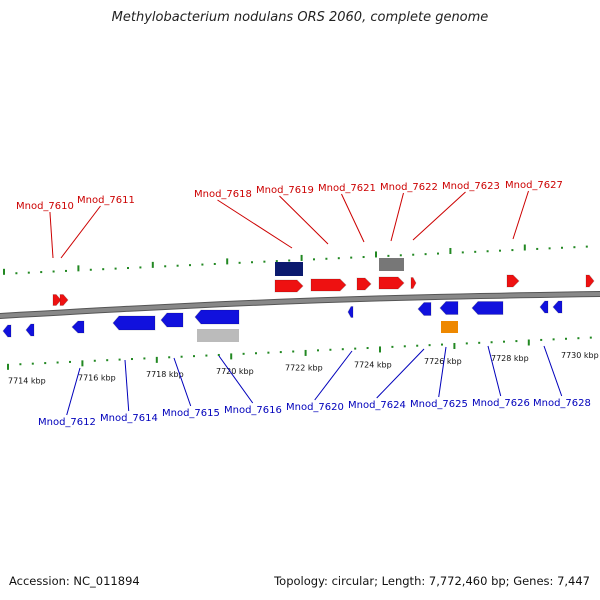  Describe the element at coordinates (439, 404) in the screenshot. I see `gene-label: Mnod_7625` at that location.